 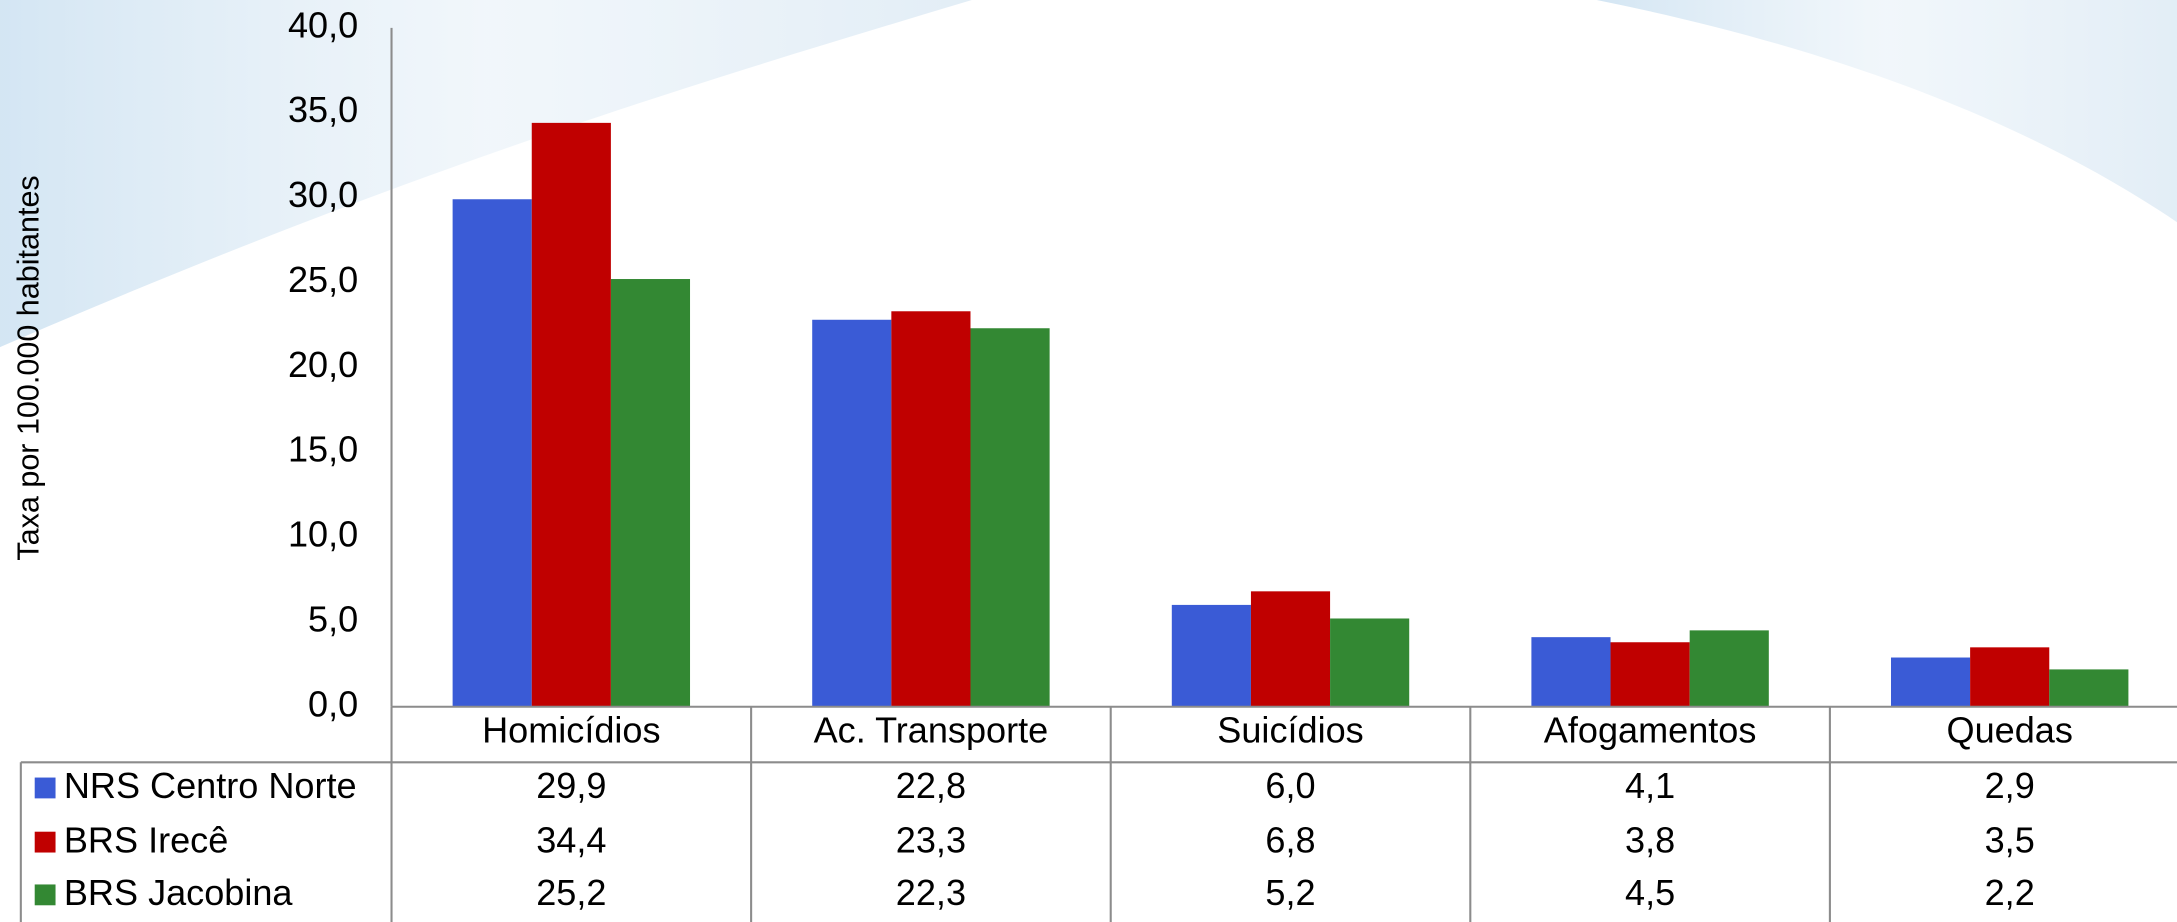 What do you see at coordinates (571, 839) in the screenshot?
I see `table-value: 34,4` at bounding box center [571, 839].